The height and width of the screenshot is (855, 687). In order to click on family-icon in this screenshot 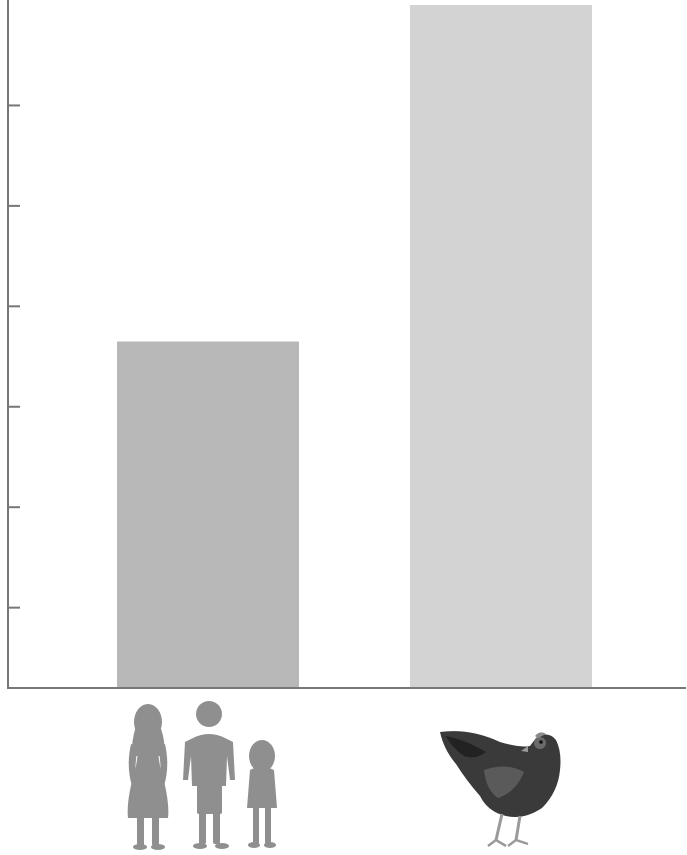, I will do `click(202, 775)`.